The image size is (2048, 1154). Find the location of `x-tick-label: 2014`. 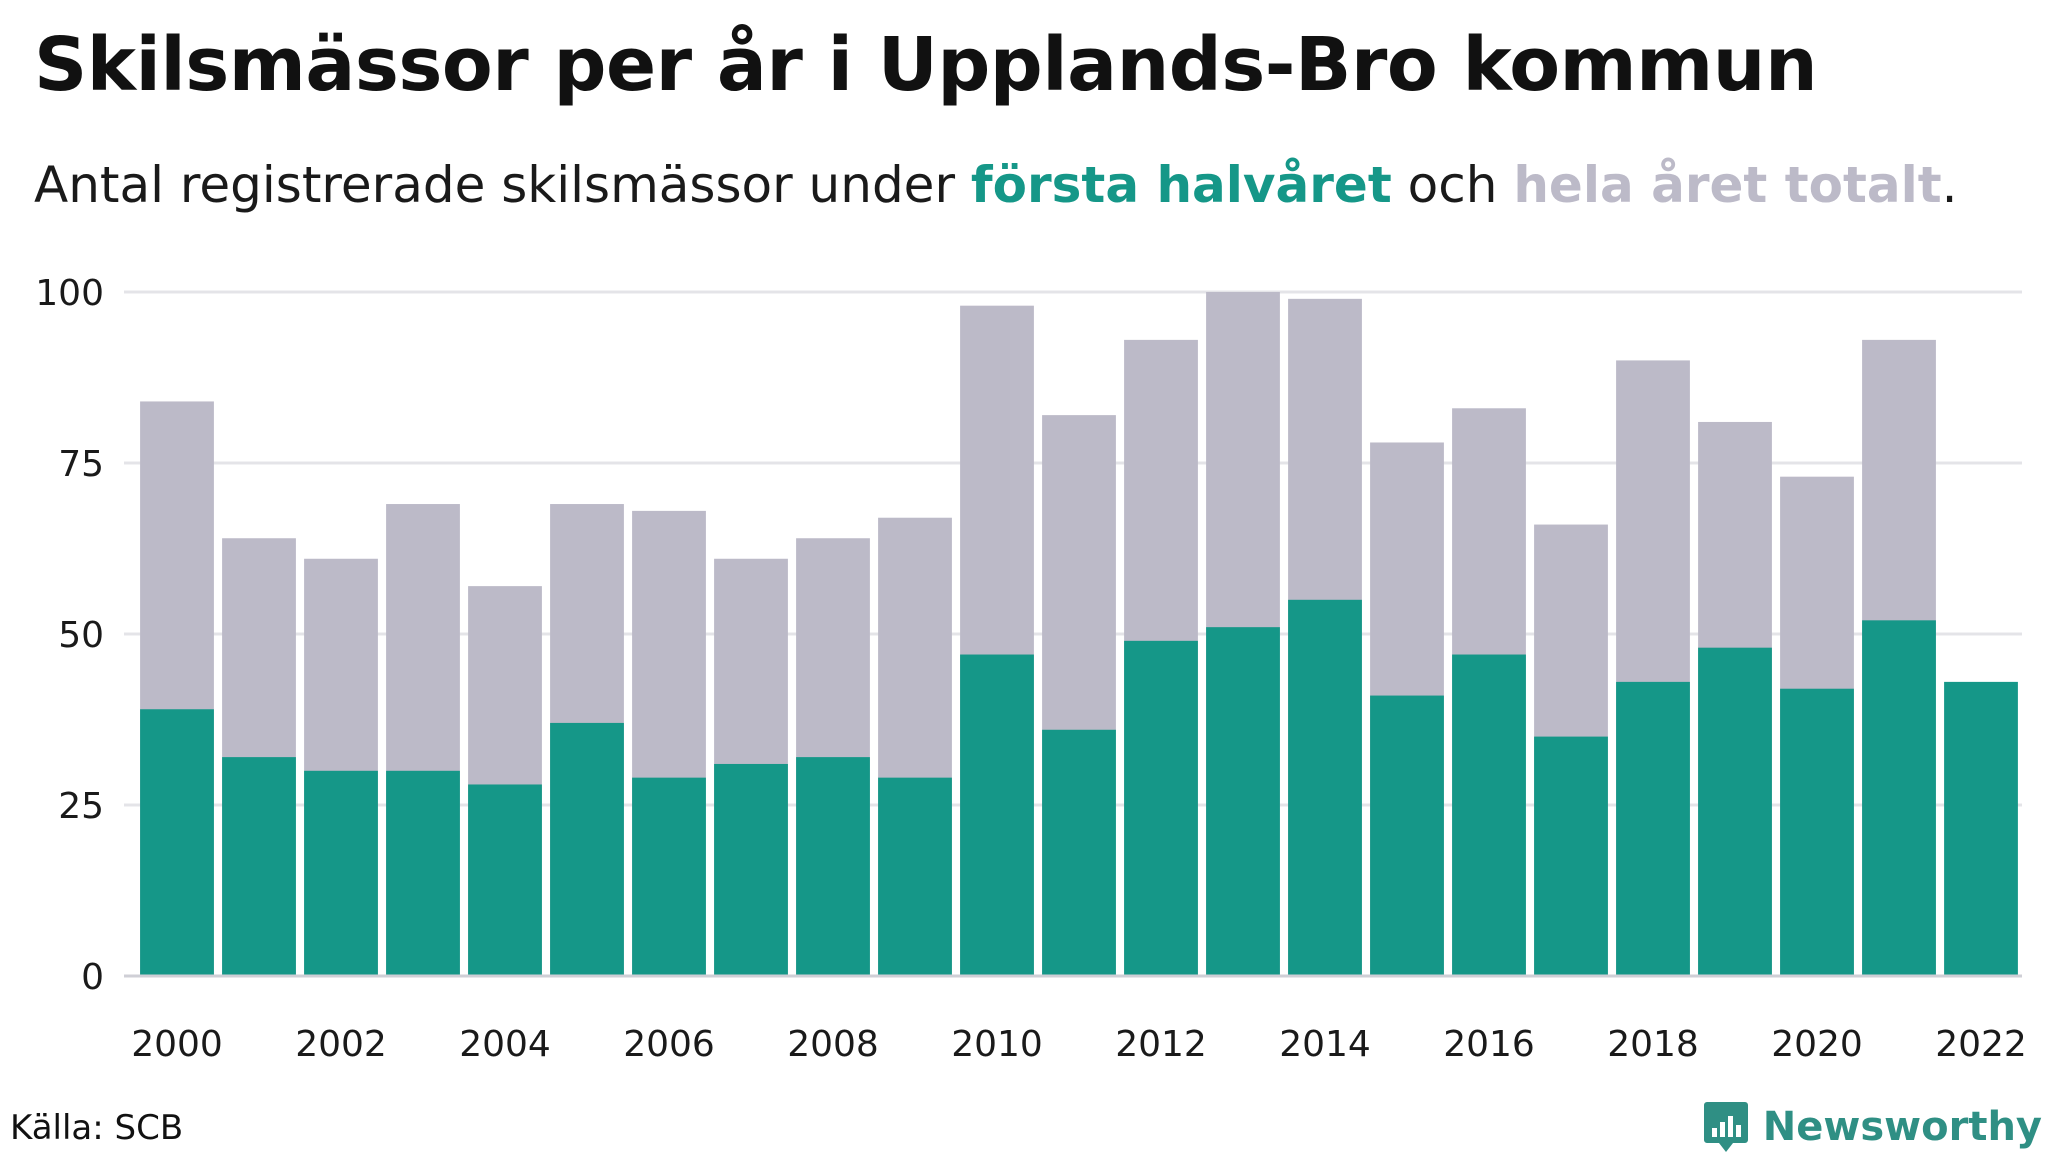

x-tick-label: 2014 is located at coordinates (1325, 1044).